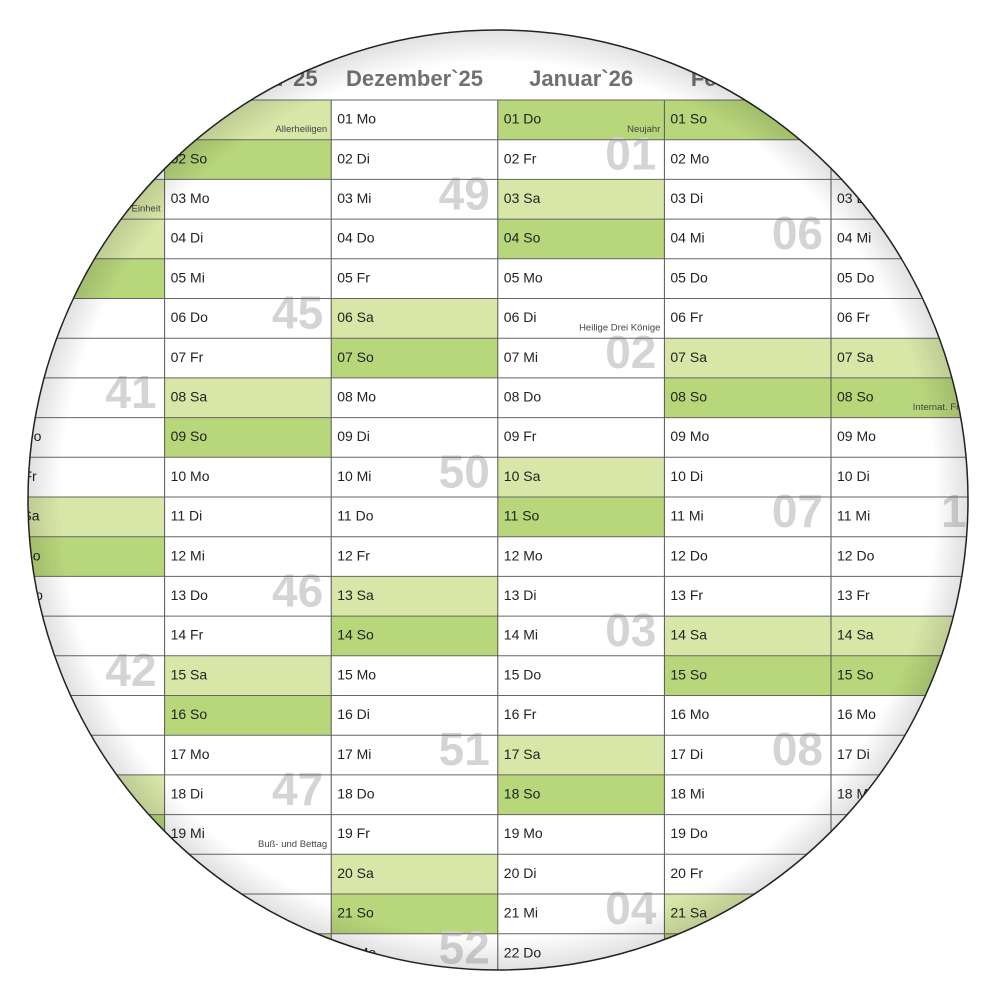  What do you see at coordinates (189, 992) in the screenshot?
I see `day-label: 23 So` at bounding box center [189, 992].